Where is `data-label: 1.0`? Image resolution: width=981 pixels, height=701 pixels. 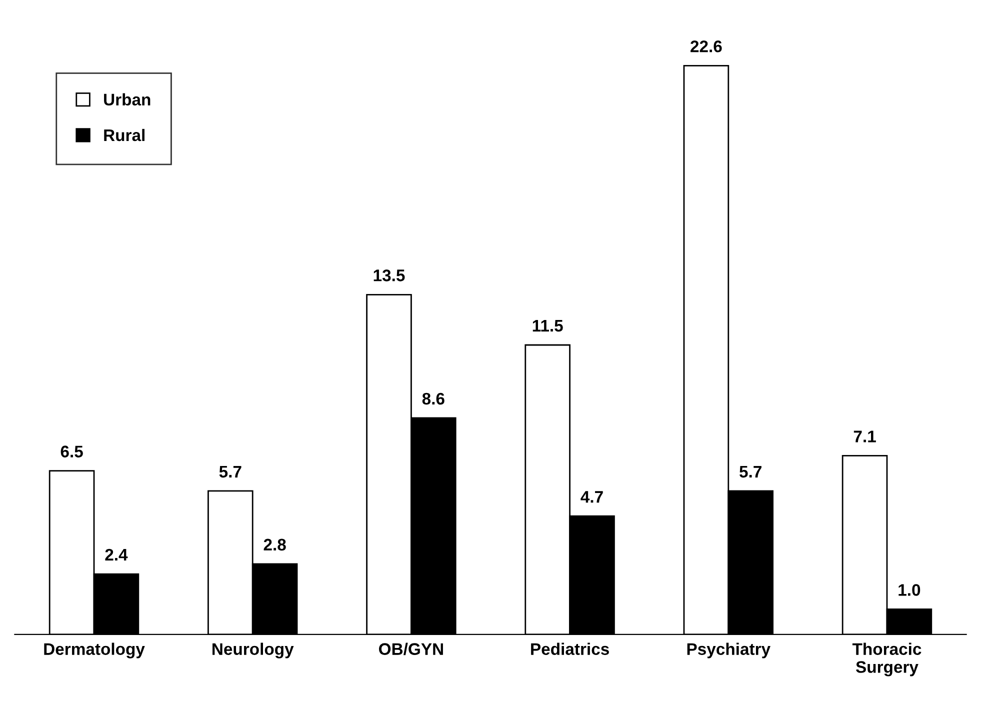
data-label: 1.0 is located at coordinates (909, 590).